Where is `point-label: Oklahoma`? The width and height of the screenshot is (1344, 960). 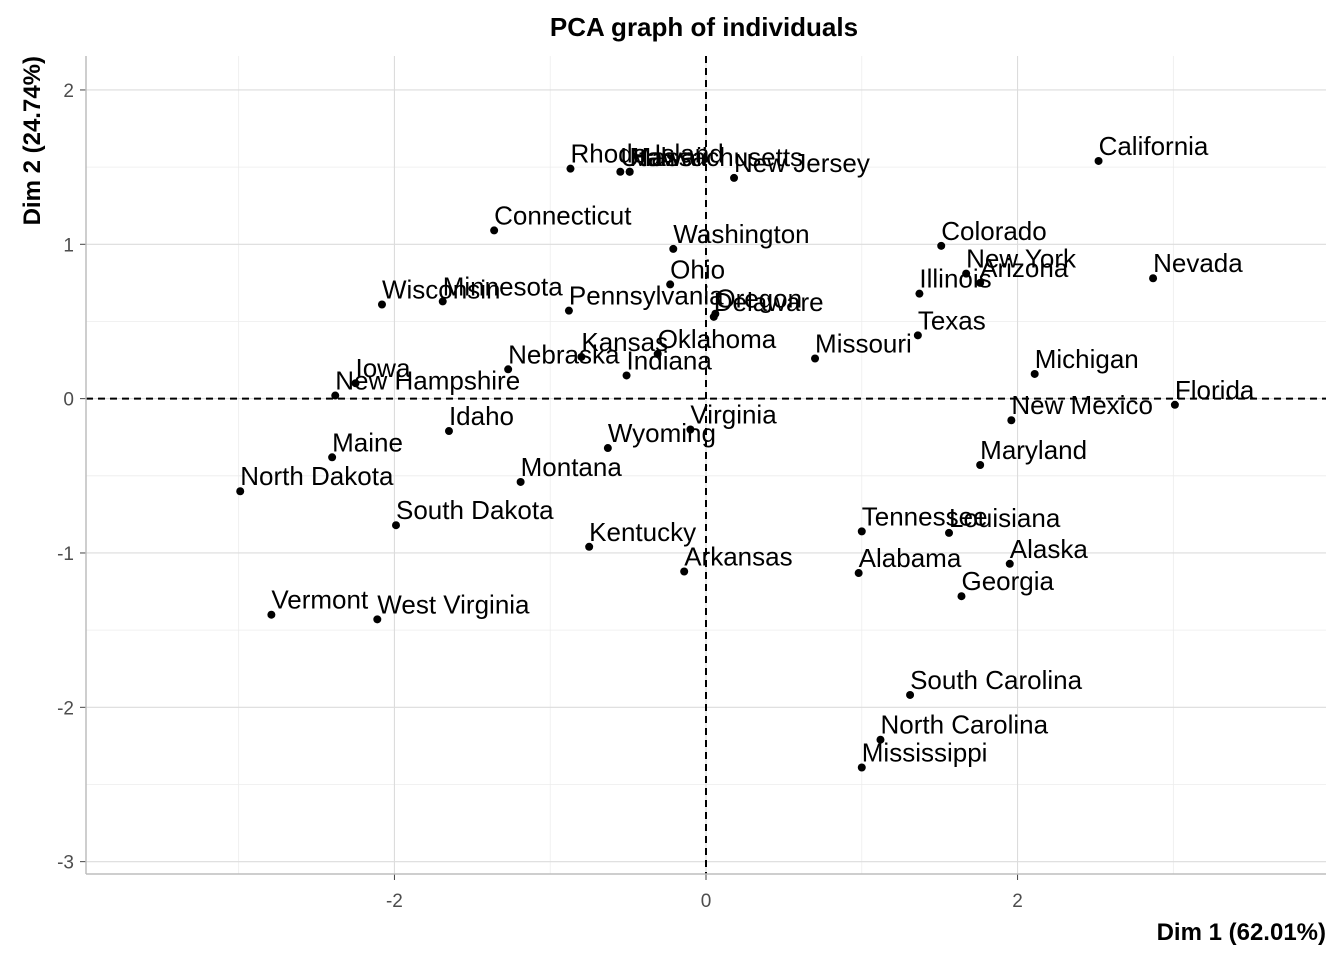
point-label: Oklahoma is located at coordinates (717, 339).